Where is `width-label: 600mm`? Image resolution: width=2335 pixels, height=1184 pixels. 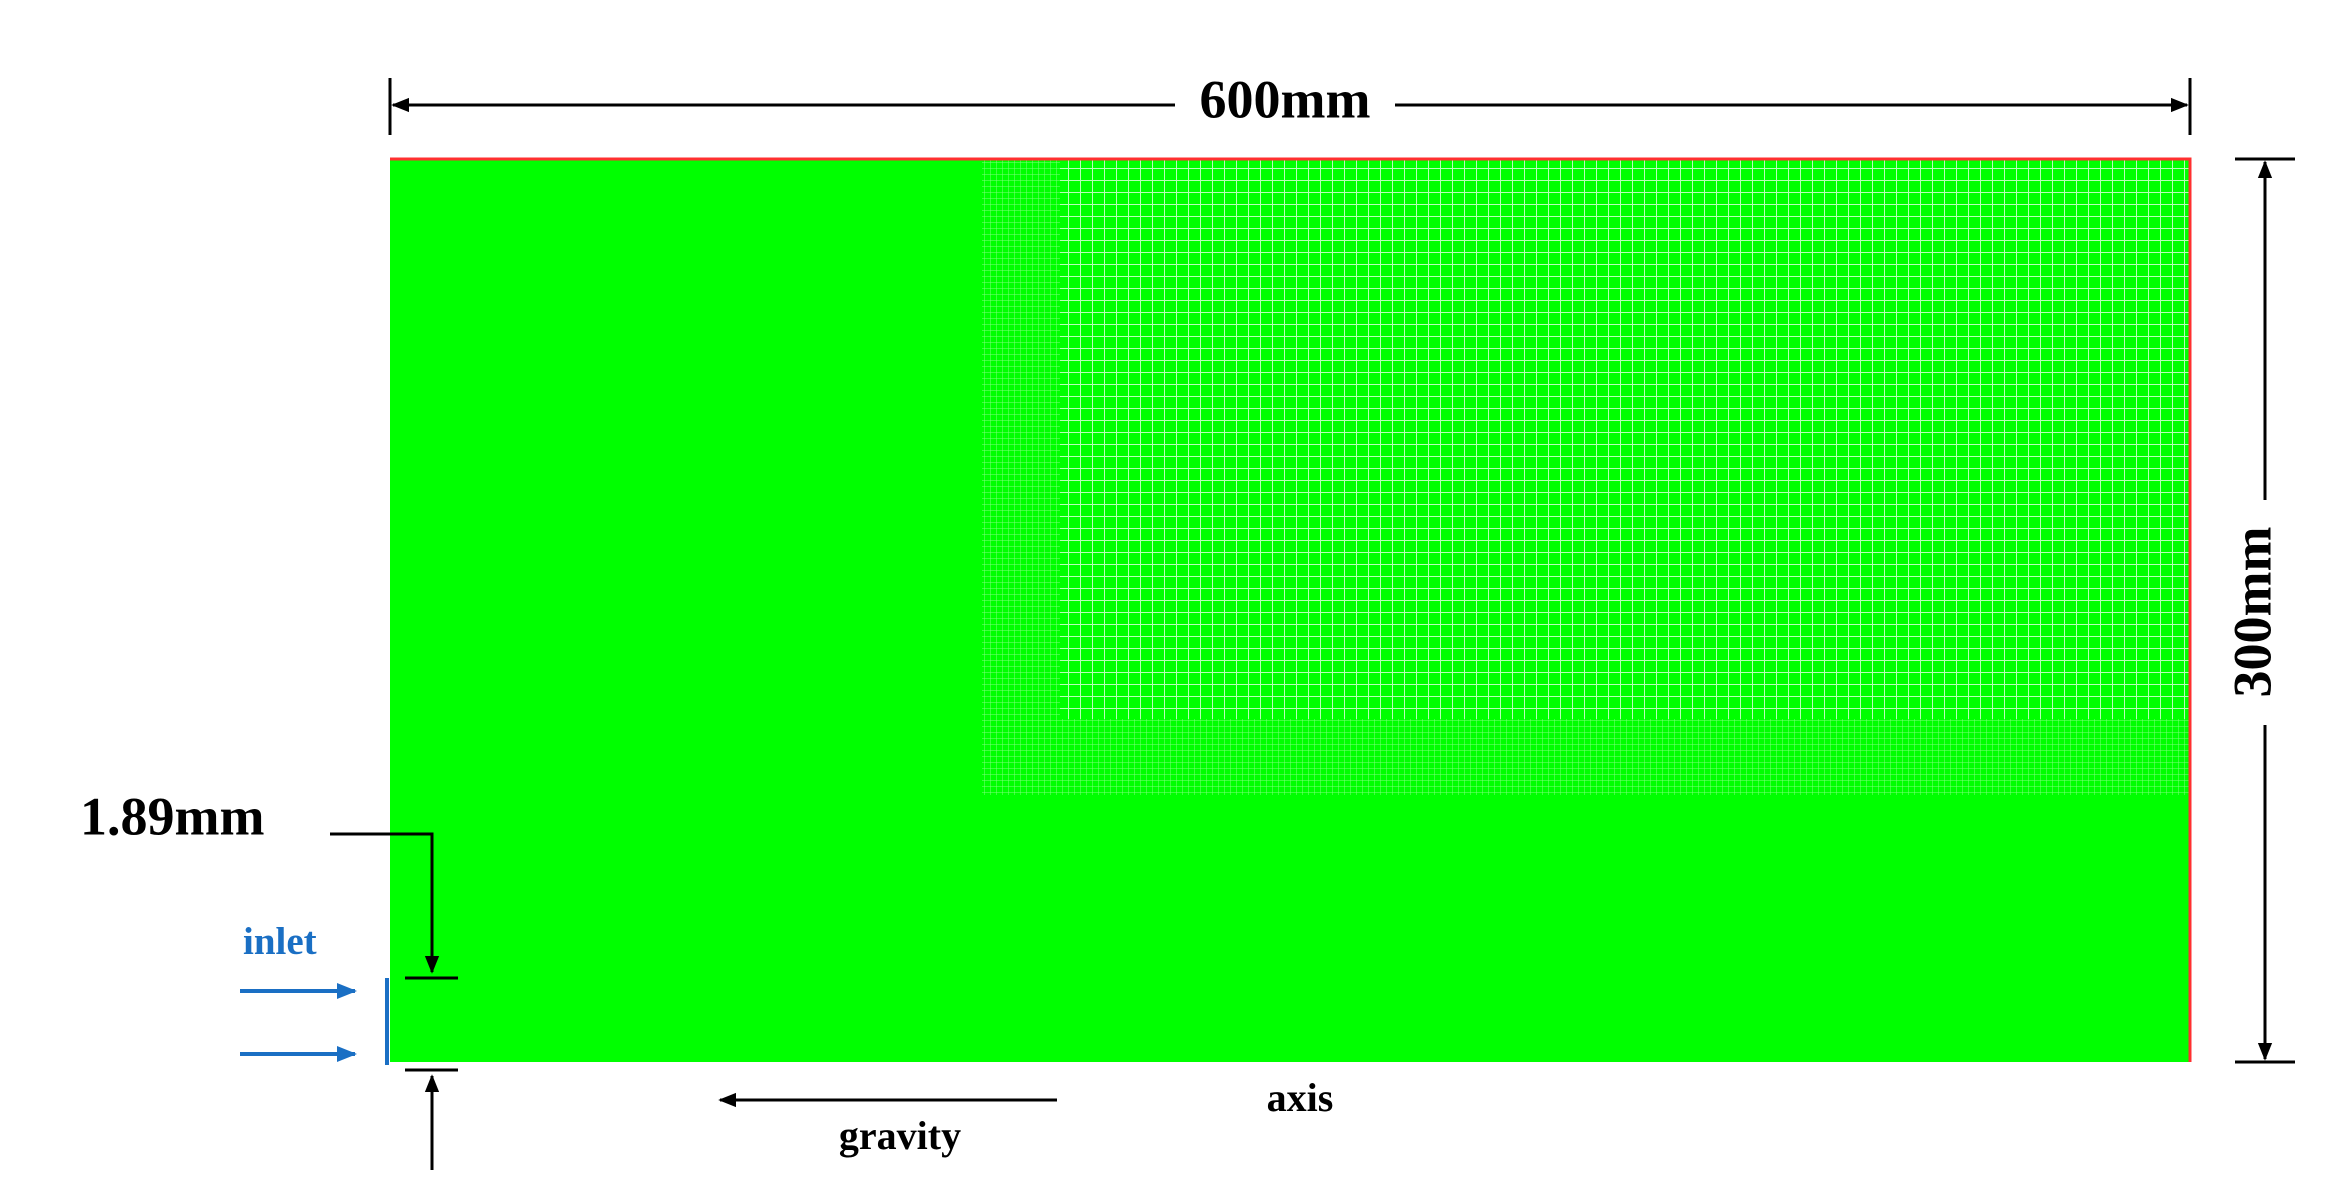 width-label: 600mm is located at coordinates (1285, 99).